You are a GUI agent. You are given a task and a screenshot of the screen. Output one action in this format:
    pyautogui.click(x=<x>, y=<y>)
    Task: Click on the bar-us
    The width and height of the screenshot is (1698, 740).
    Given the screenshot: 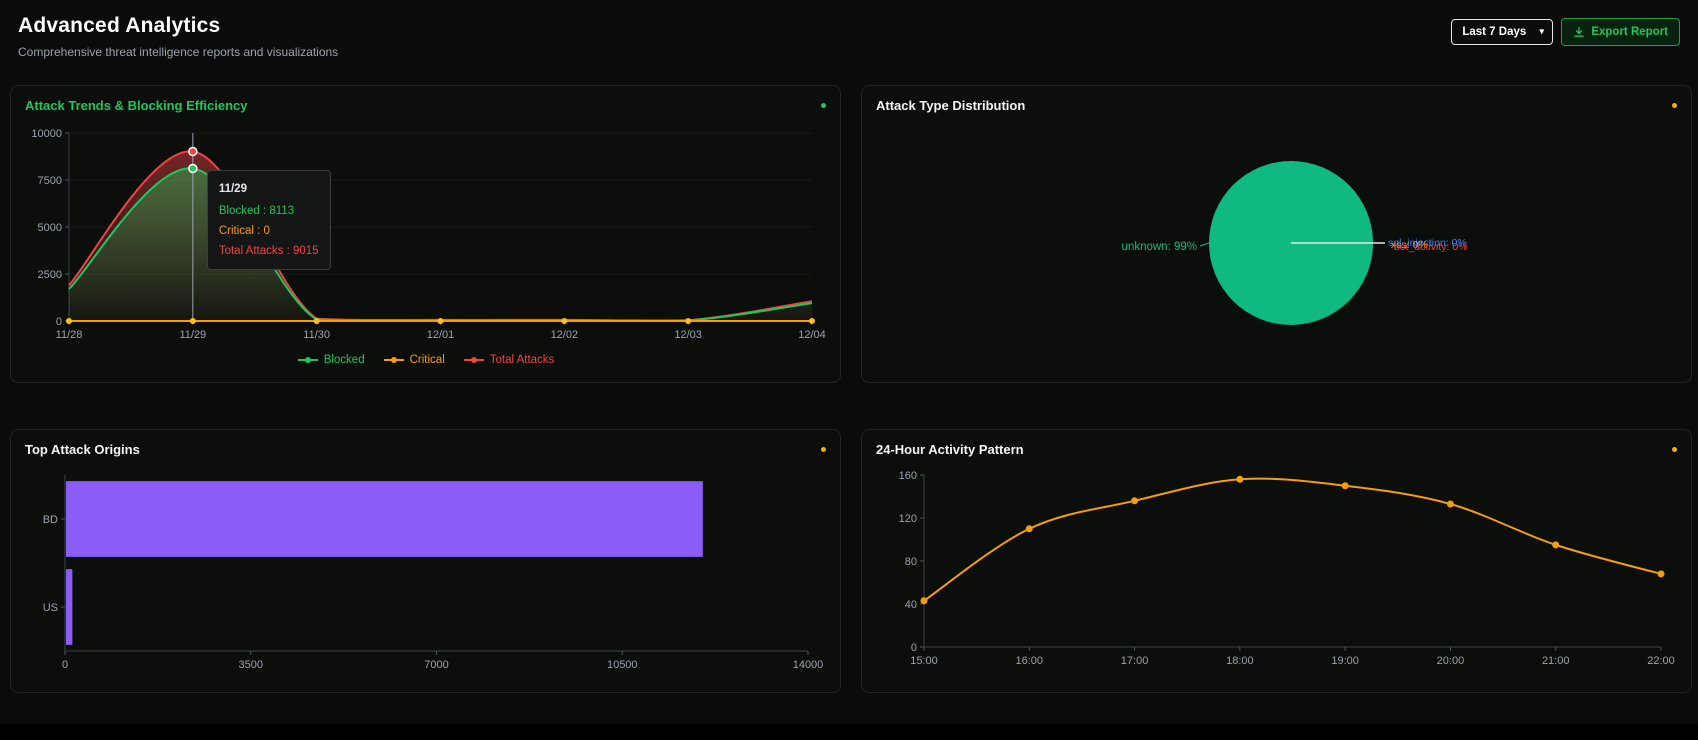 What is the action you would take?
    pyautogui.click(x=69, y=607)
    